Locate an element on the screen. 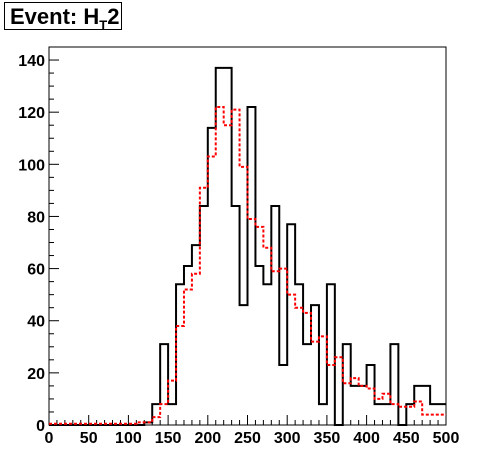 The image size is (496, 472). y-tick-label: 120 is located at coordinates (31, 113).